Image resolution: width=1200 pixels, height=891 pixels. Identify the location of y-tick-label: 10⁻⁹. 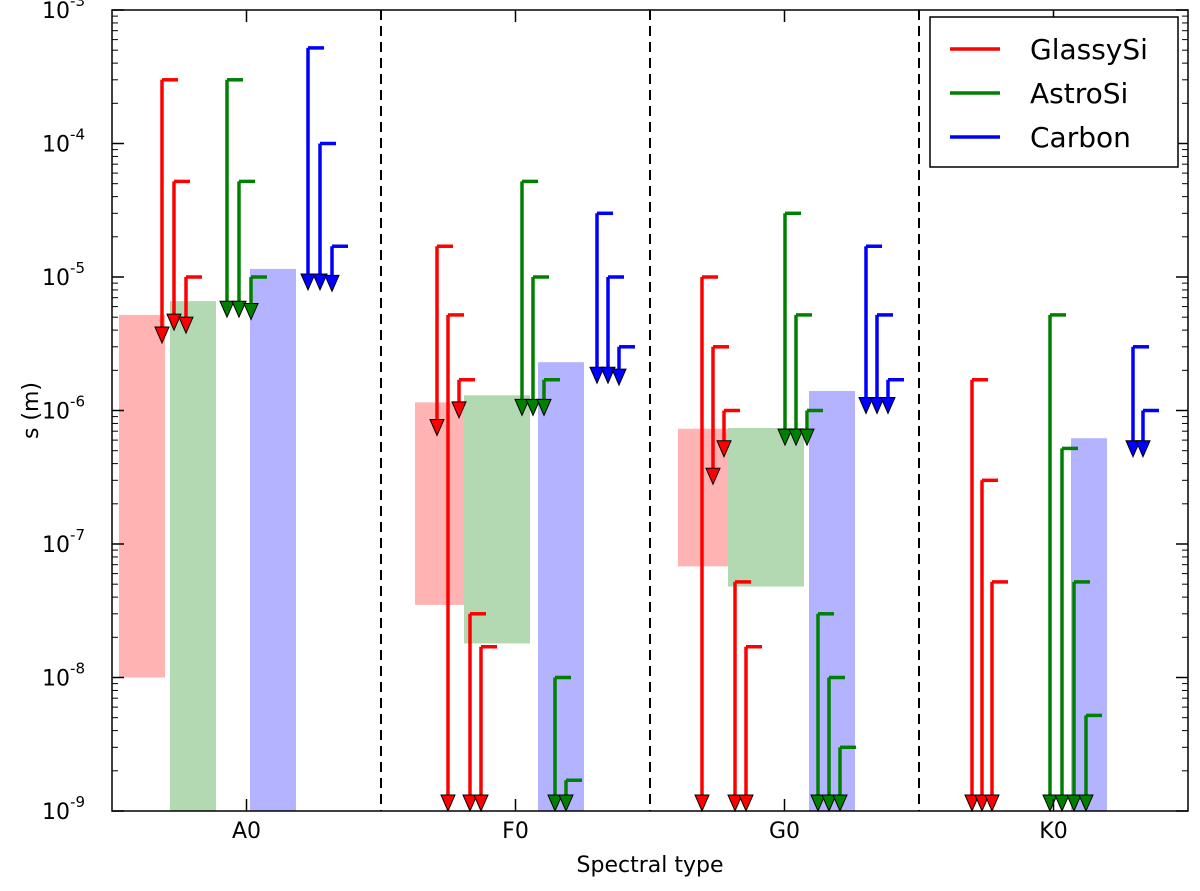
(63, 809).